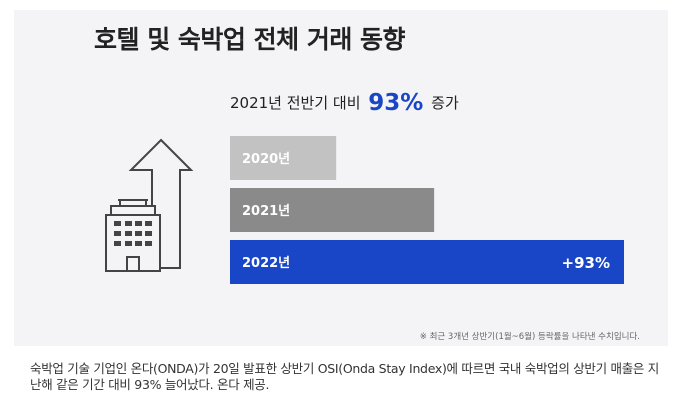  What do you see at coordinates (266, 159) in the screenshot?
I see `bar-category-label: 2020년` at bounding box center [266, 159].